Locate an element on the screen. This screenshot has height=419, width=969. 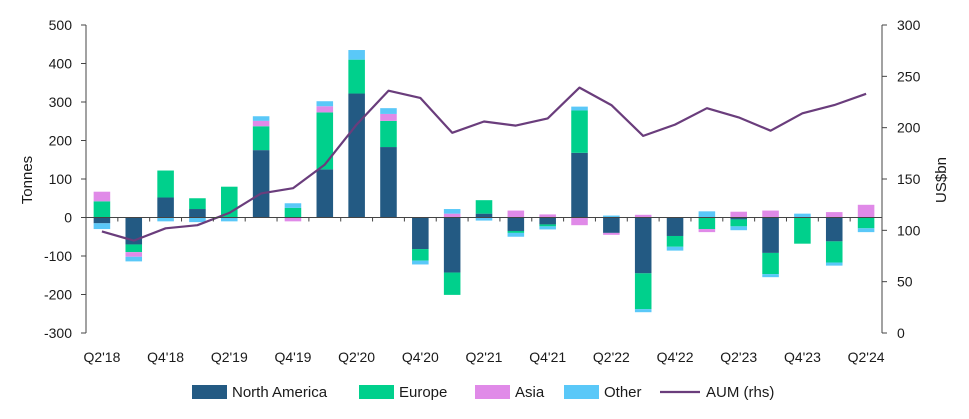
x-tick-label: Q2'21 is located at coordinates (484, 357).